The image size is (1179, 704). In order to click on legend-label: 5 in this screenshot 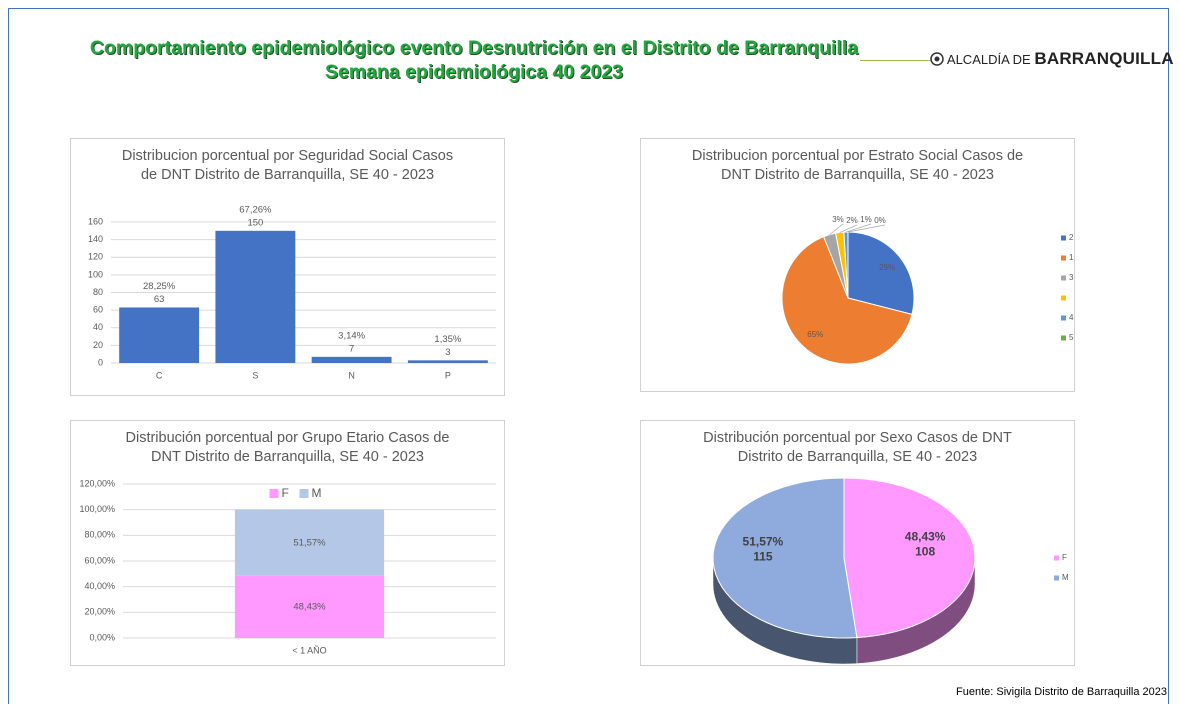, I will do `click(1071, 337)`.